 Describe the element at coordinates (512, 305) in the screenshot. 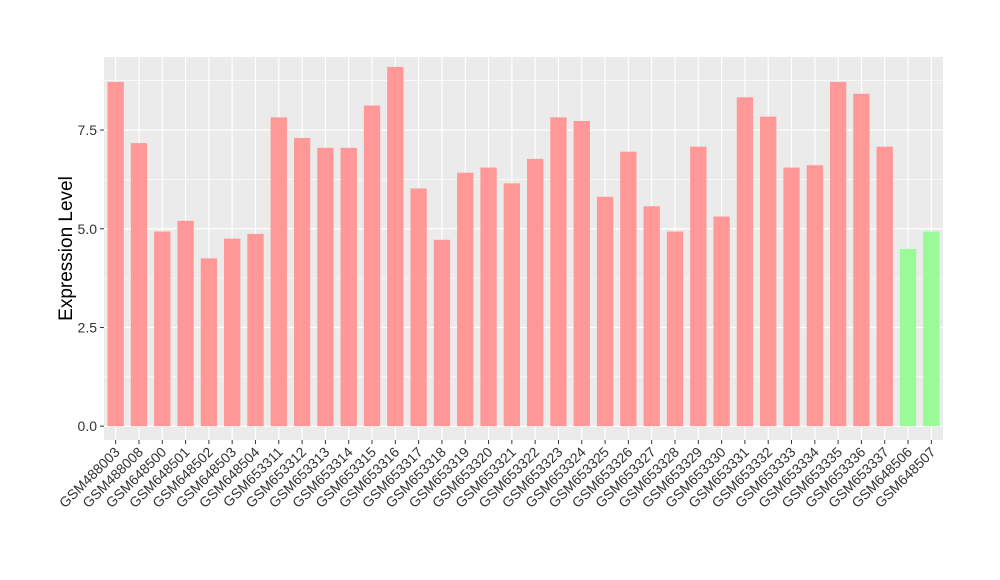

I see `bar-GSM653321` at that location.